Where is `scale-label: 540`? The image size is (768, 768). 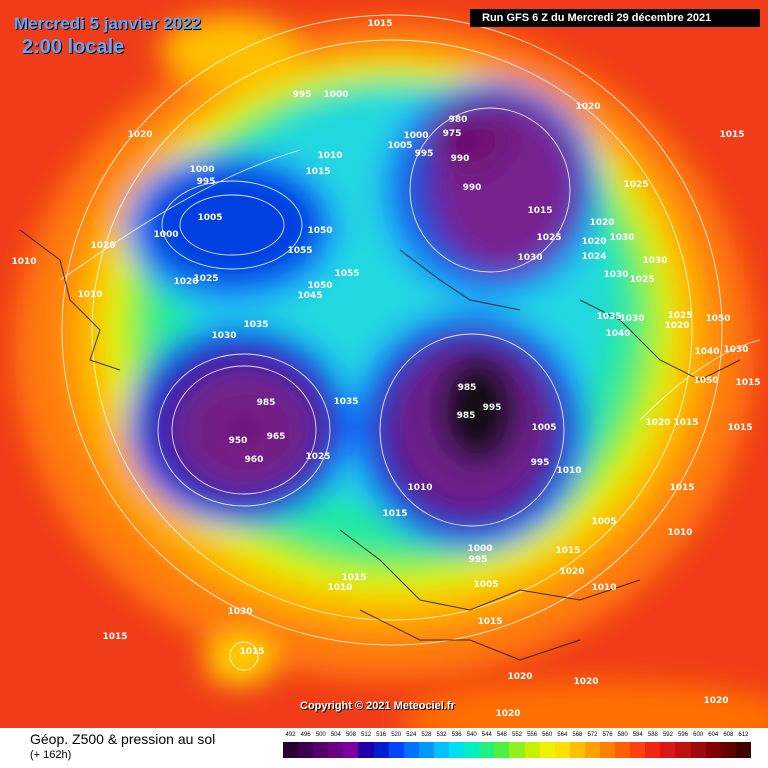 scale-label: 540 is located at coordinates (471, 735).